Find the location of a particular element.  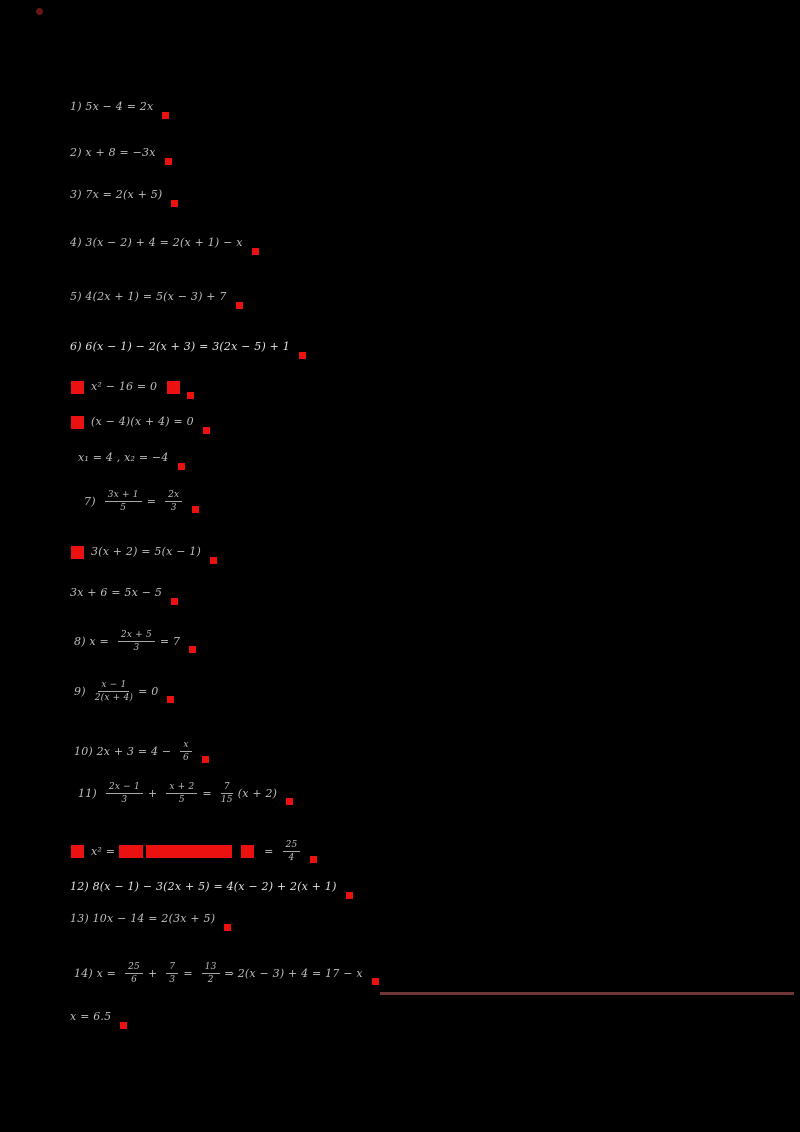

fraction: 25 6 is located at coordinates (134, 973).